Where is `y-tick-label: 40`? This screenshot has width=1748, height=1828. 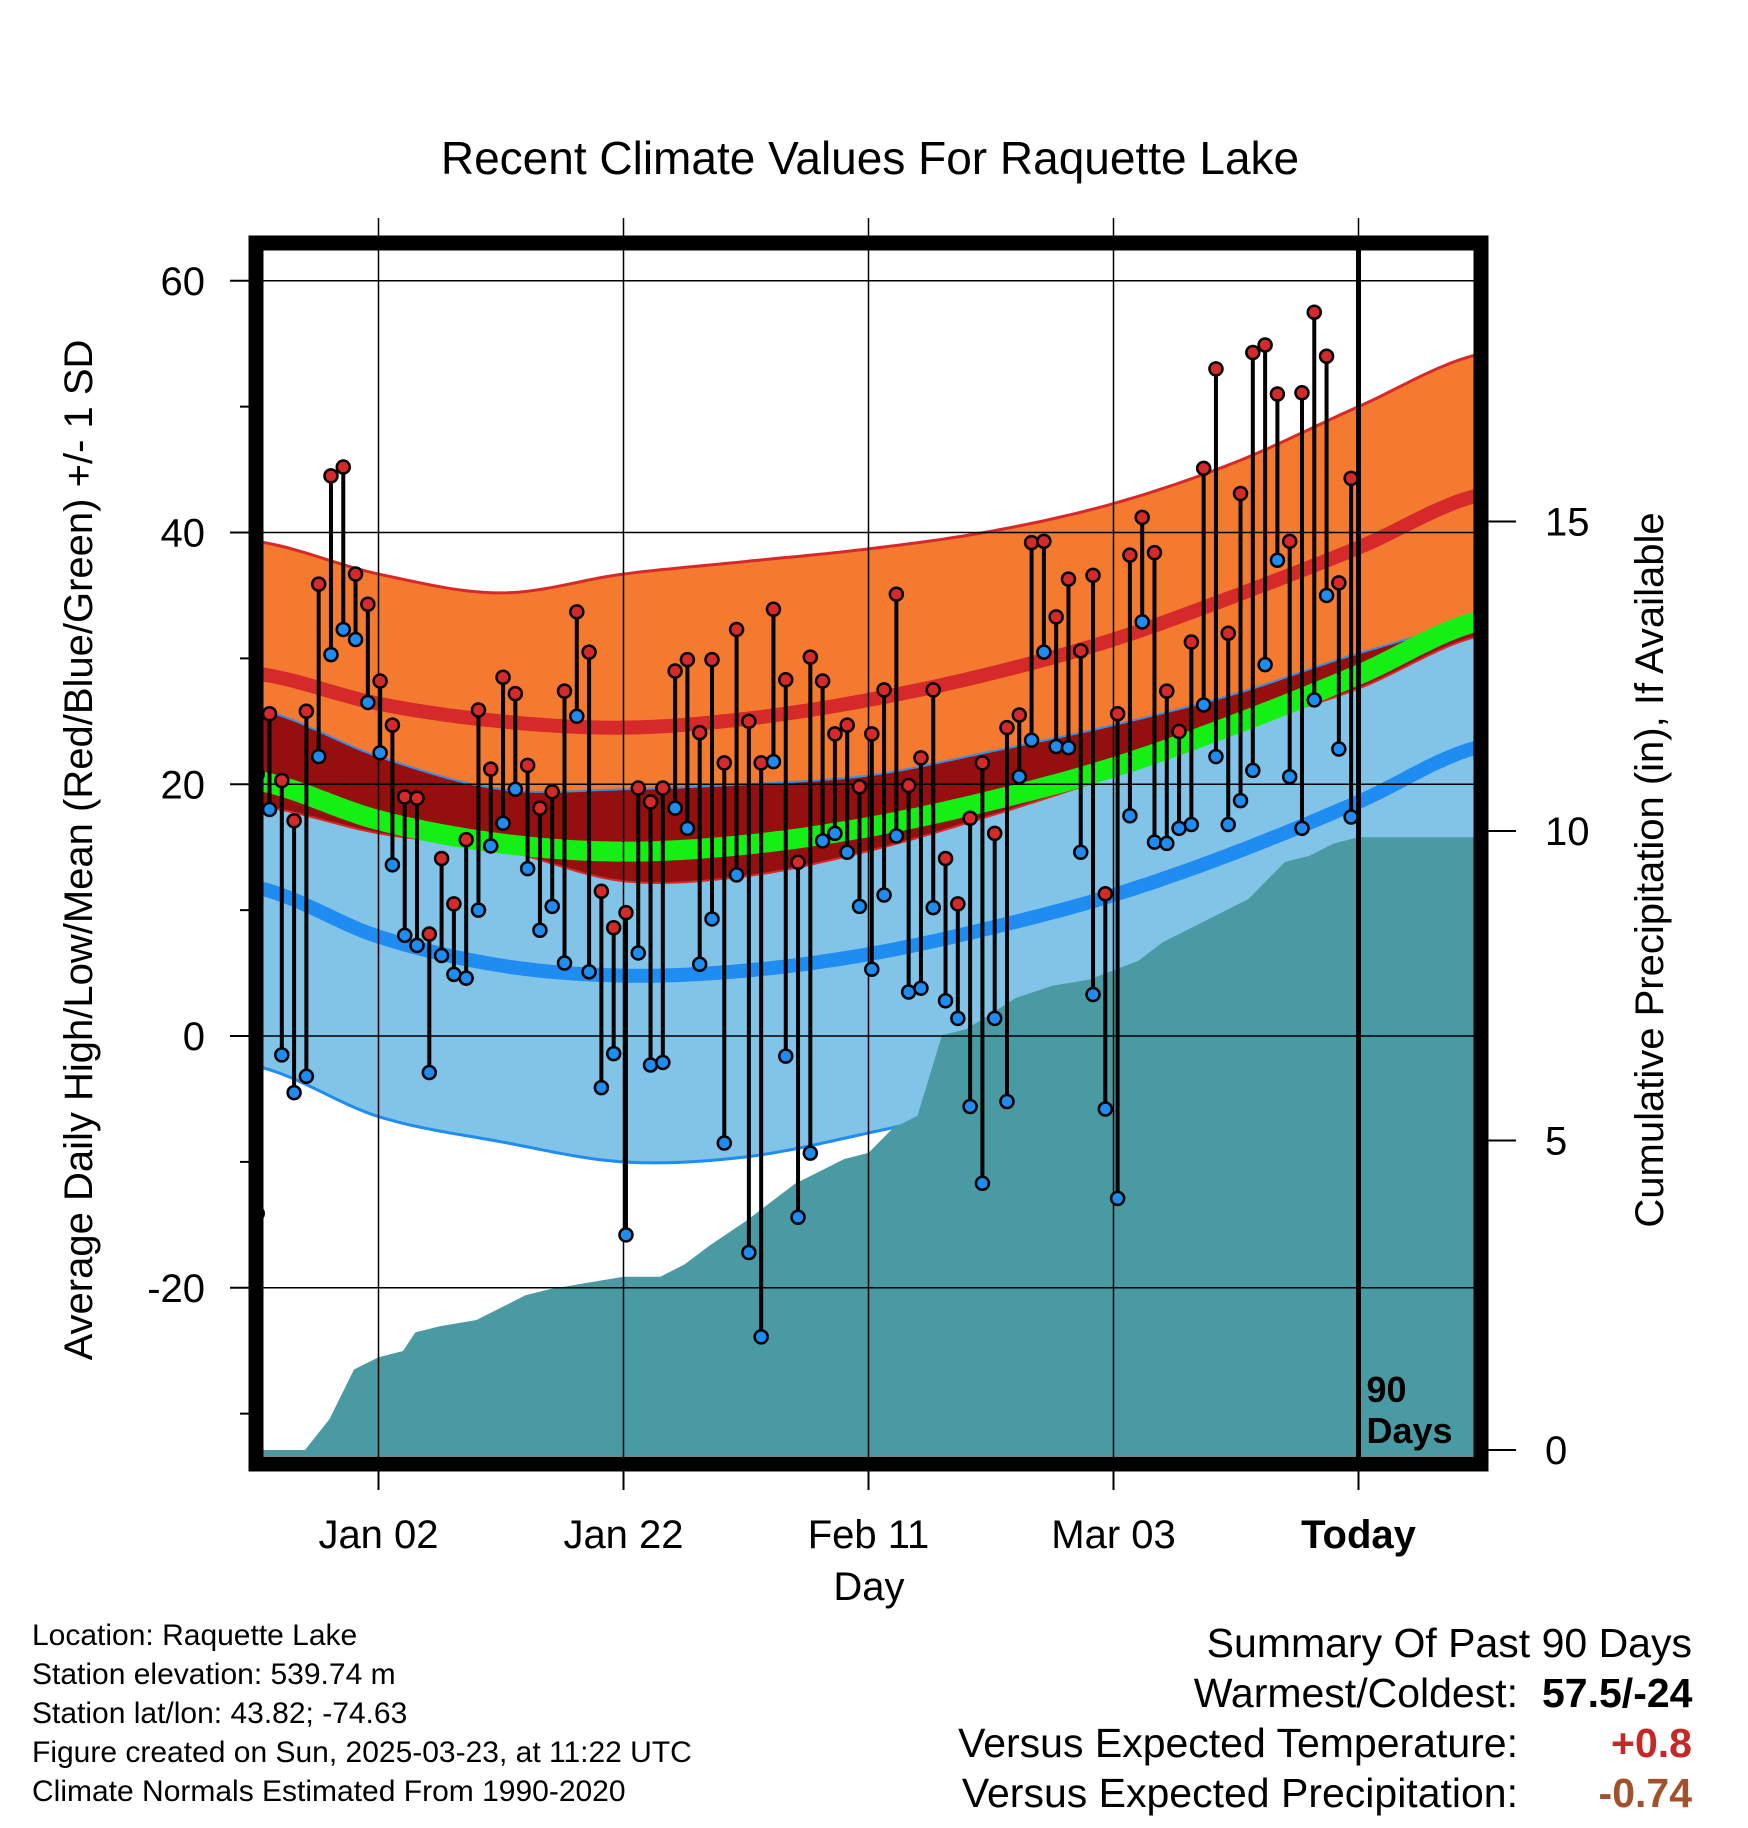 y-tick-label: 40 is located at coordinates (183, 534).